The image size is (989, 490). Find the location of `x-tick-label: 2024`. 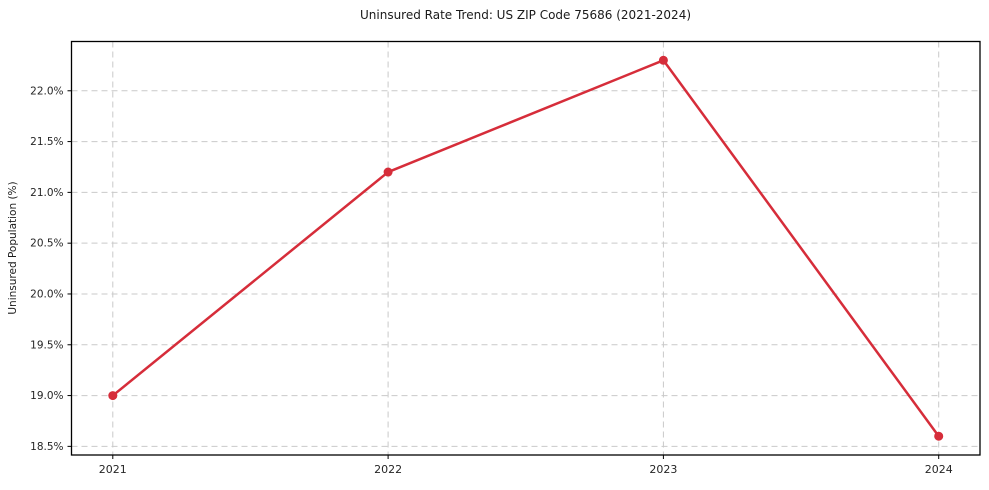

x-tick-label: 2024 is located at coordinates (939, 469).